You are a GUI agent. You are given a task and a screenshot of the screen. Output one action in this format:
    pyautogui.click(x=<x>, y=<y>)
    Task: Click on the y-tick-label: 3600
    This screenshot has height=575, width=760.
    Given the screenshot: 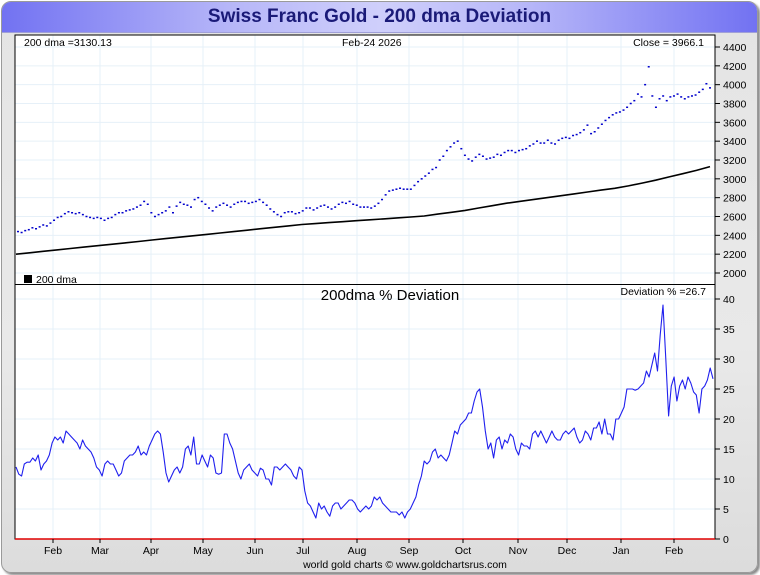 What is the action you would take?
    pyautogui.click(x=735, y=123)
    